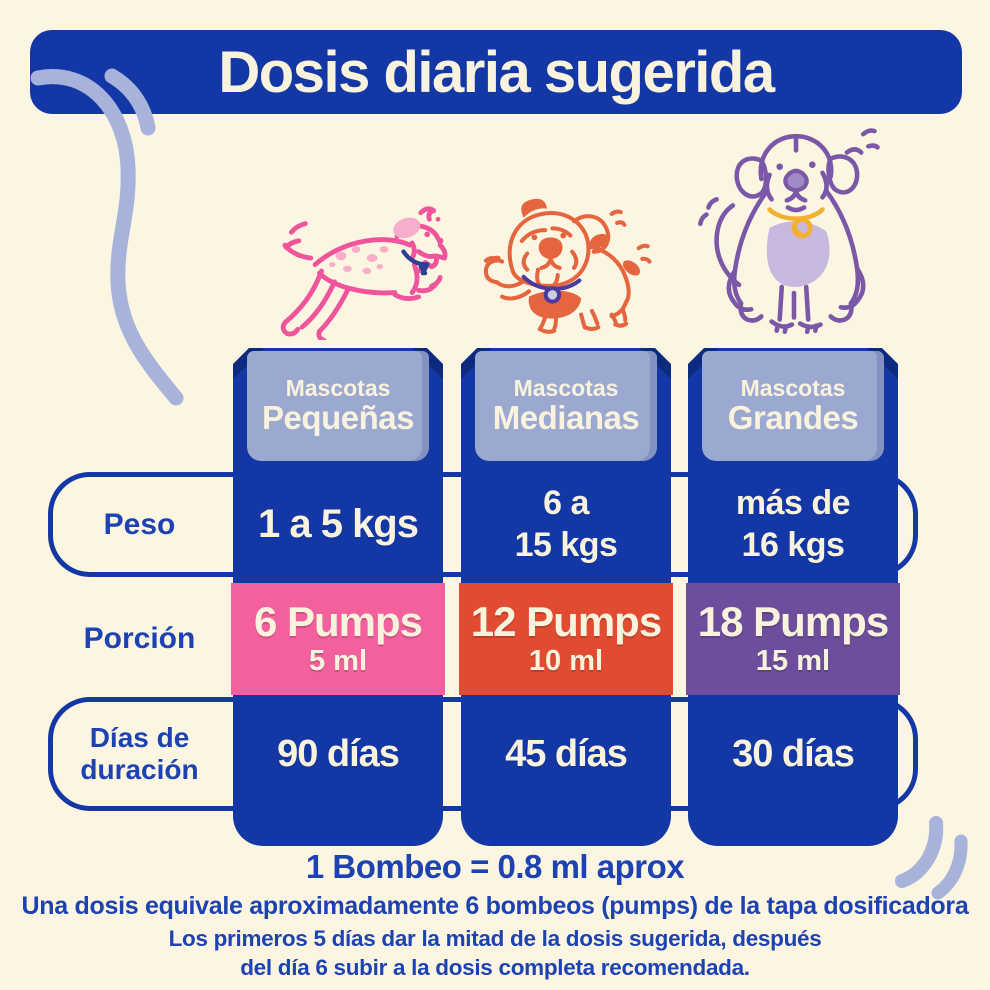  I want to click on ml-value: 5 ml, so click(338, 660).